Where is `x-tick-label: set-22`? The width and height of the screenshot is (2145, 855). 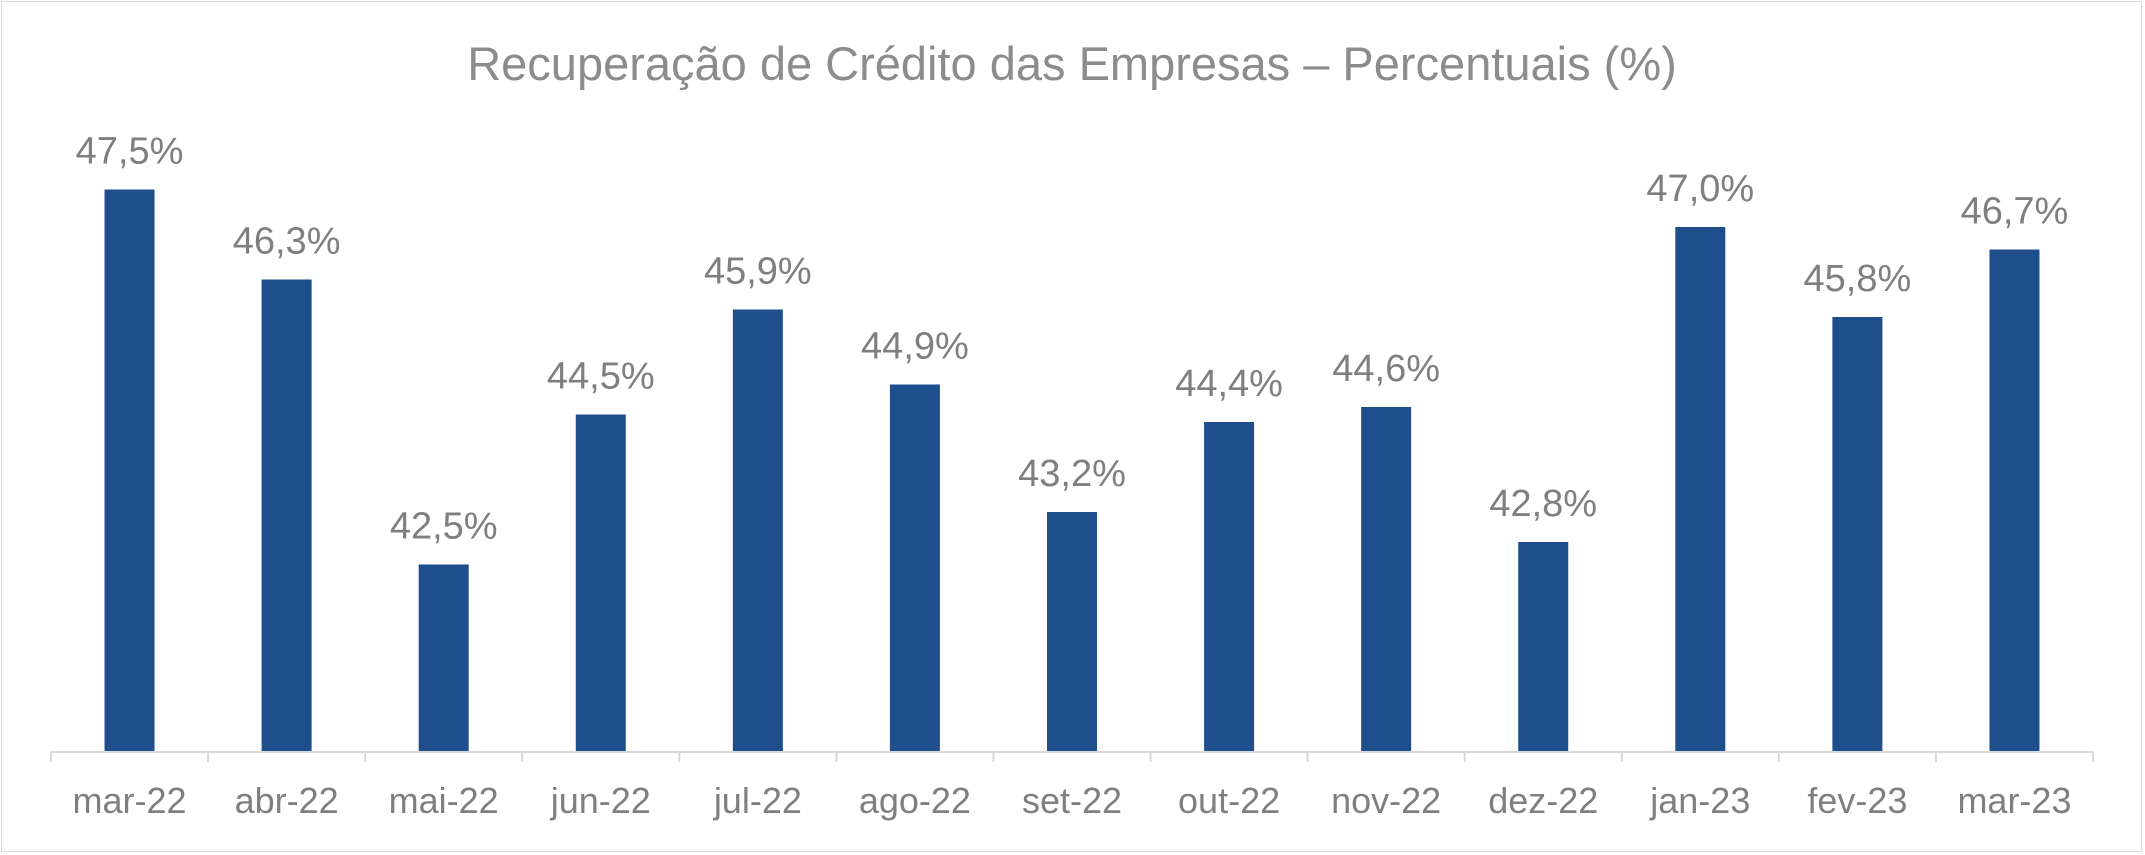
x-tick-label: set-22 is located at coordinates (1072, 800).